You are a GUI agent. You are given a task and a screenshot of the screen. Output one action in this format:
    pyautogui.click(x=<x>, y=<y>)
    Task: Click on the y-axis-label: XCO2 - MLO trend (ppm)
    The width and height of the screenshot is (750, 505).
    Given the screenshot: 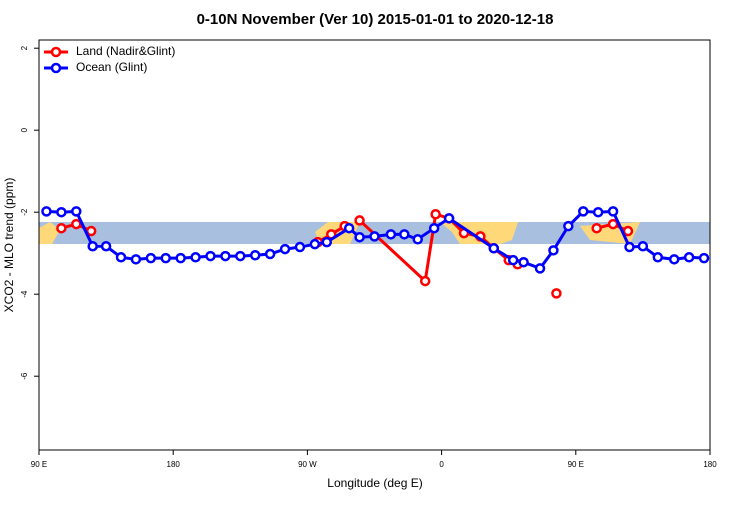 What is the action you would take?
    pyautogui.click(x=9, y=245)
    